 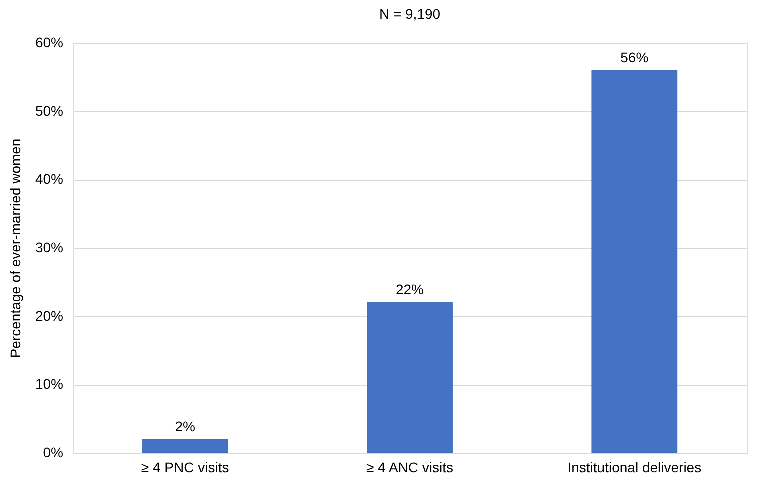 I want to click on chart-title: N = 9,190, so click(x=410, y=14).